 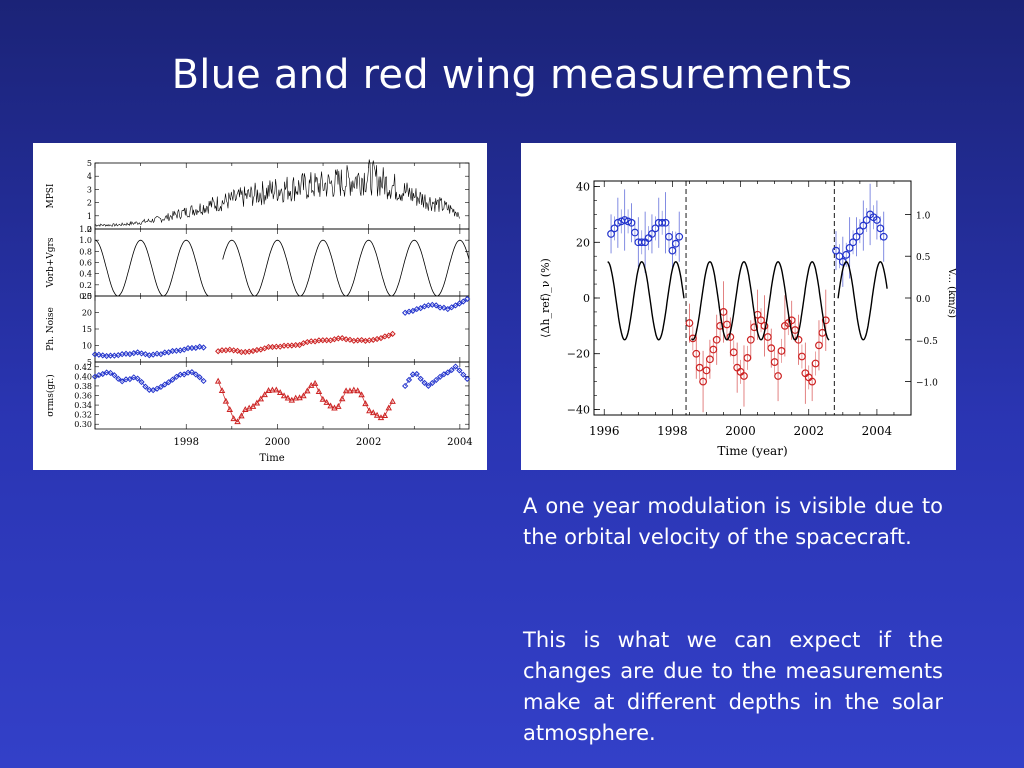 I want to click on y-tick-label: 0.32, so click(x=83, y=415).